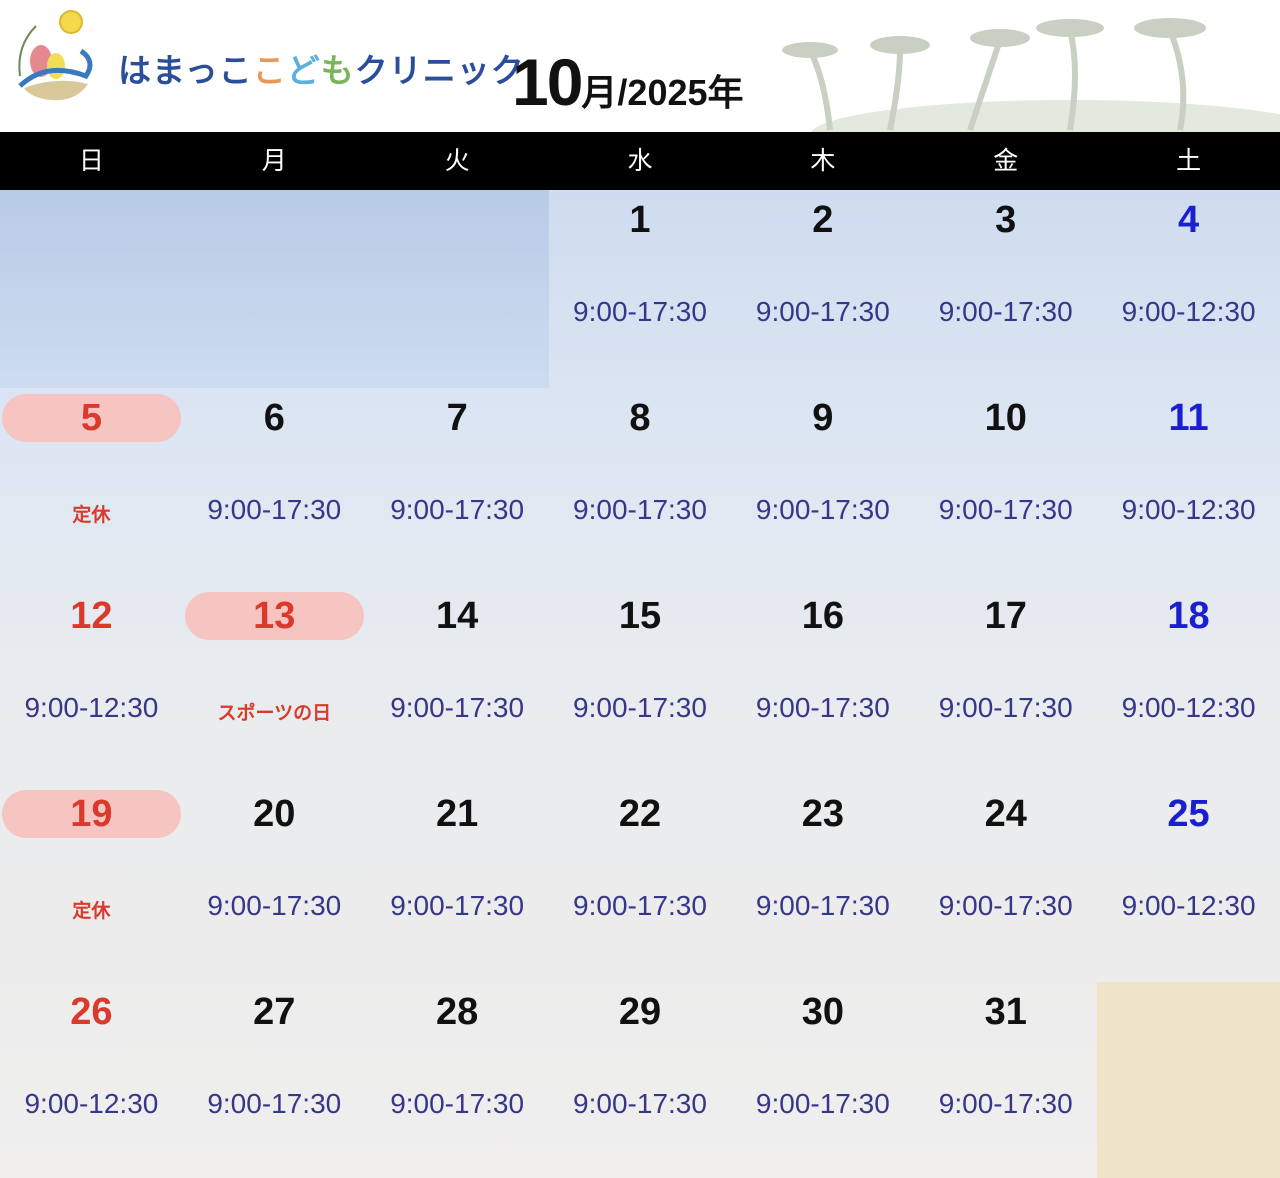 The height and width of the screenshot is (1178, 1280). I want to click on day-number: 30, so click(822, 1012).